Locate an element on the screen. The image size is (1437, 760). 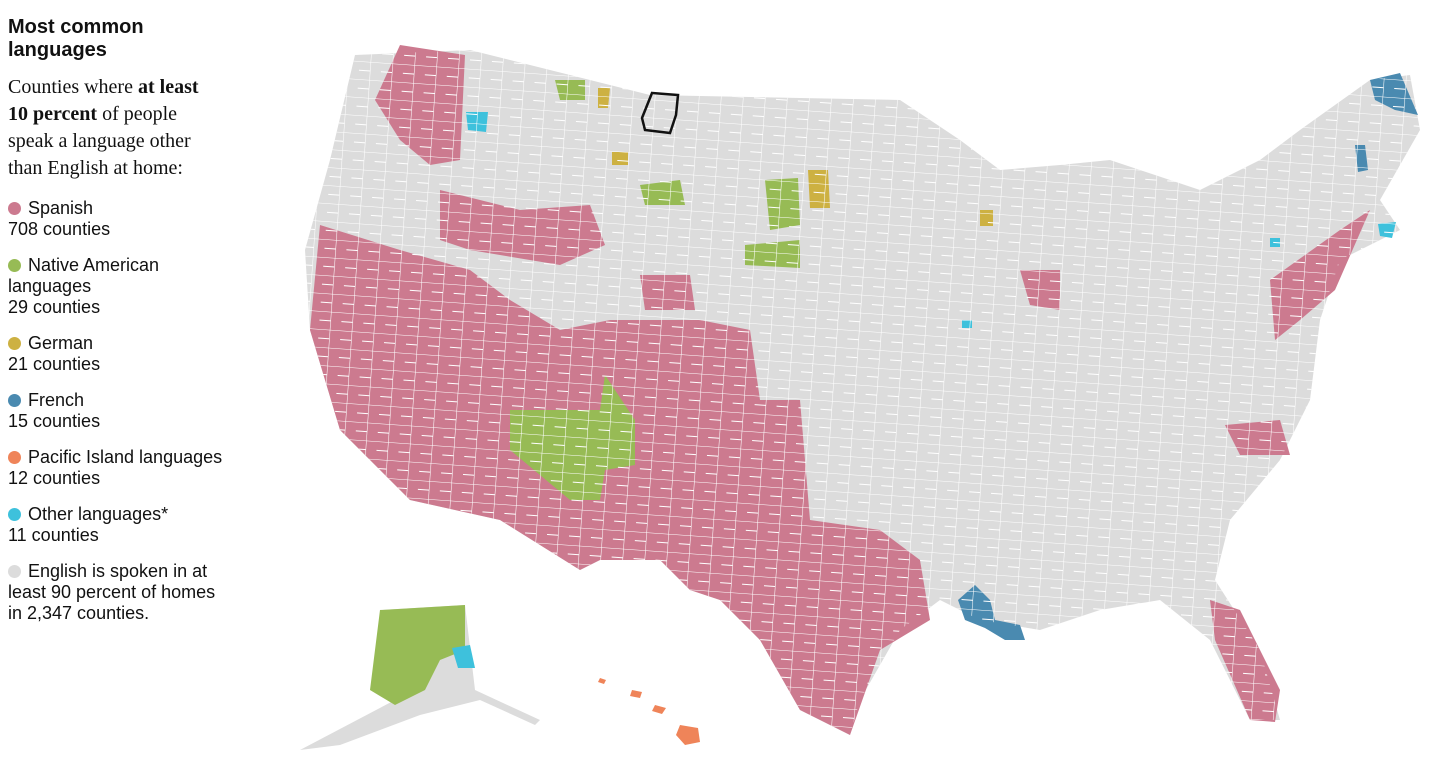
legend-count: 21 counties is located at coordinates (54, 364).